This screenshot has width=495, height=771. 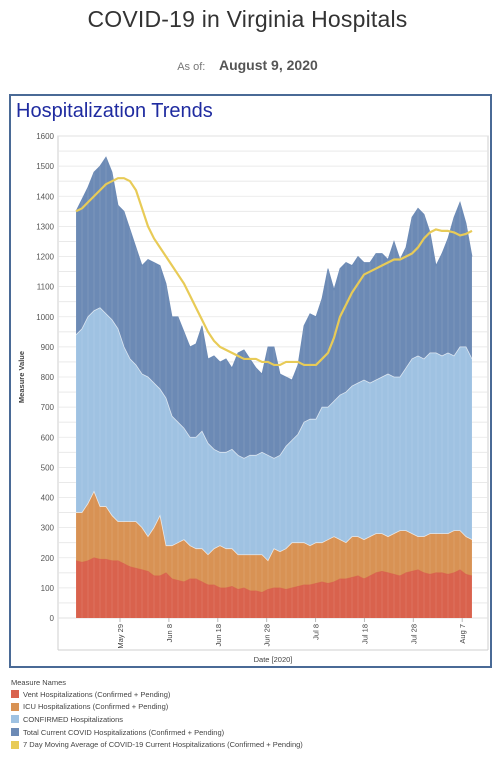 What do you see at coordinates (45, 166) in the screenshot?
I see `y-tick-label: 1500` at bounding box center [45, 166].